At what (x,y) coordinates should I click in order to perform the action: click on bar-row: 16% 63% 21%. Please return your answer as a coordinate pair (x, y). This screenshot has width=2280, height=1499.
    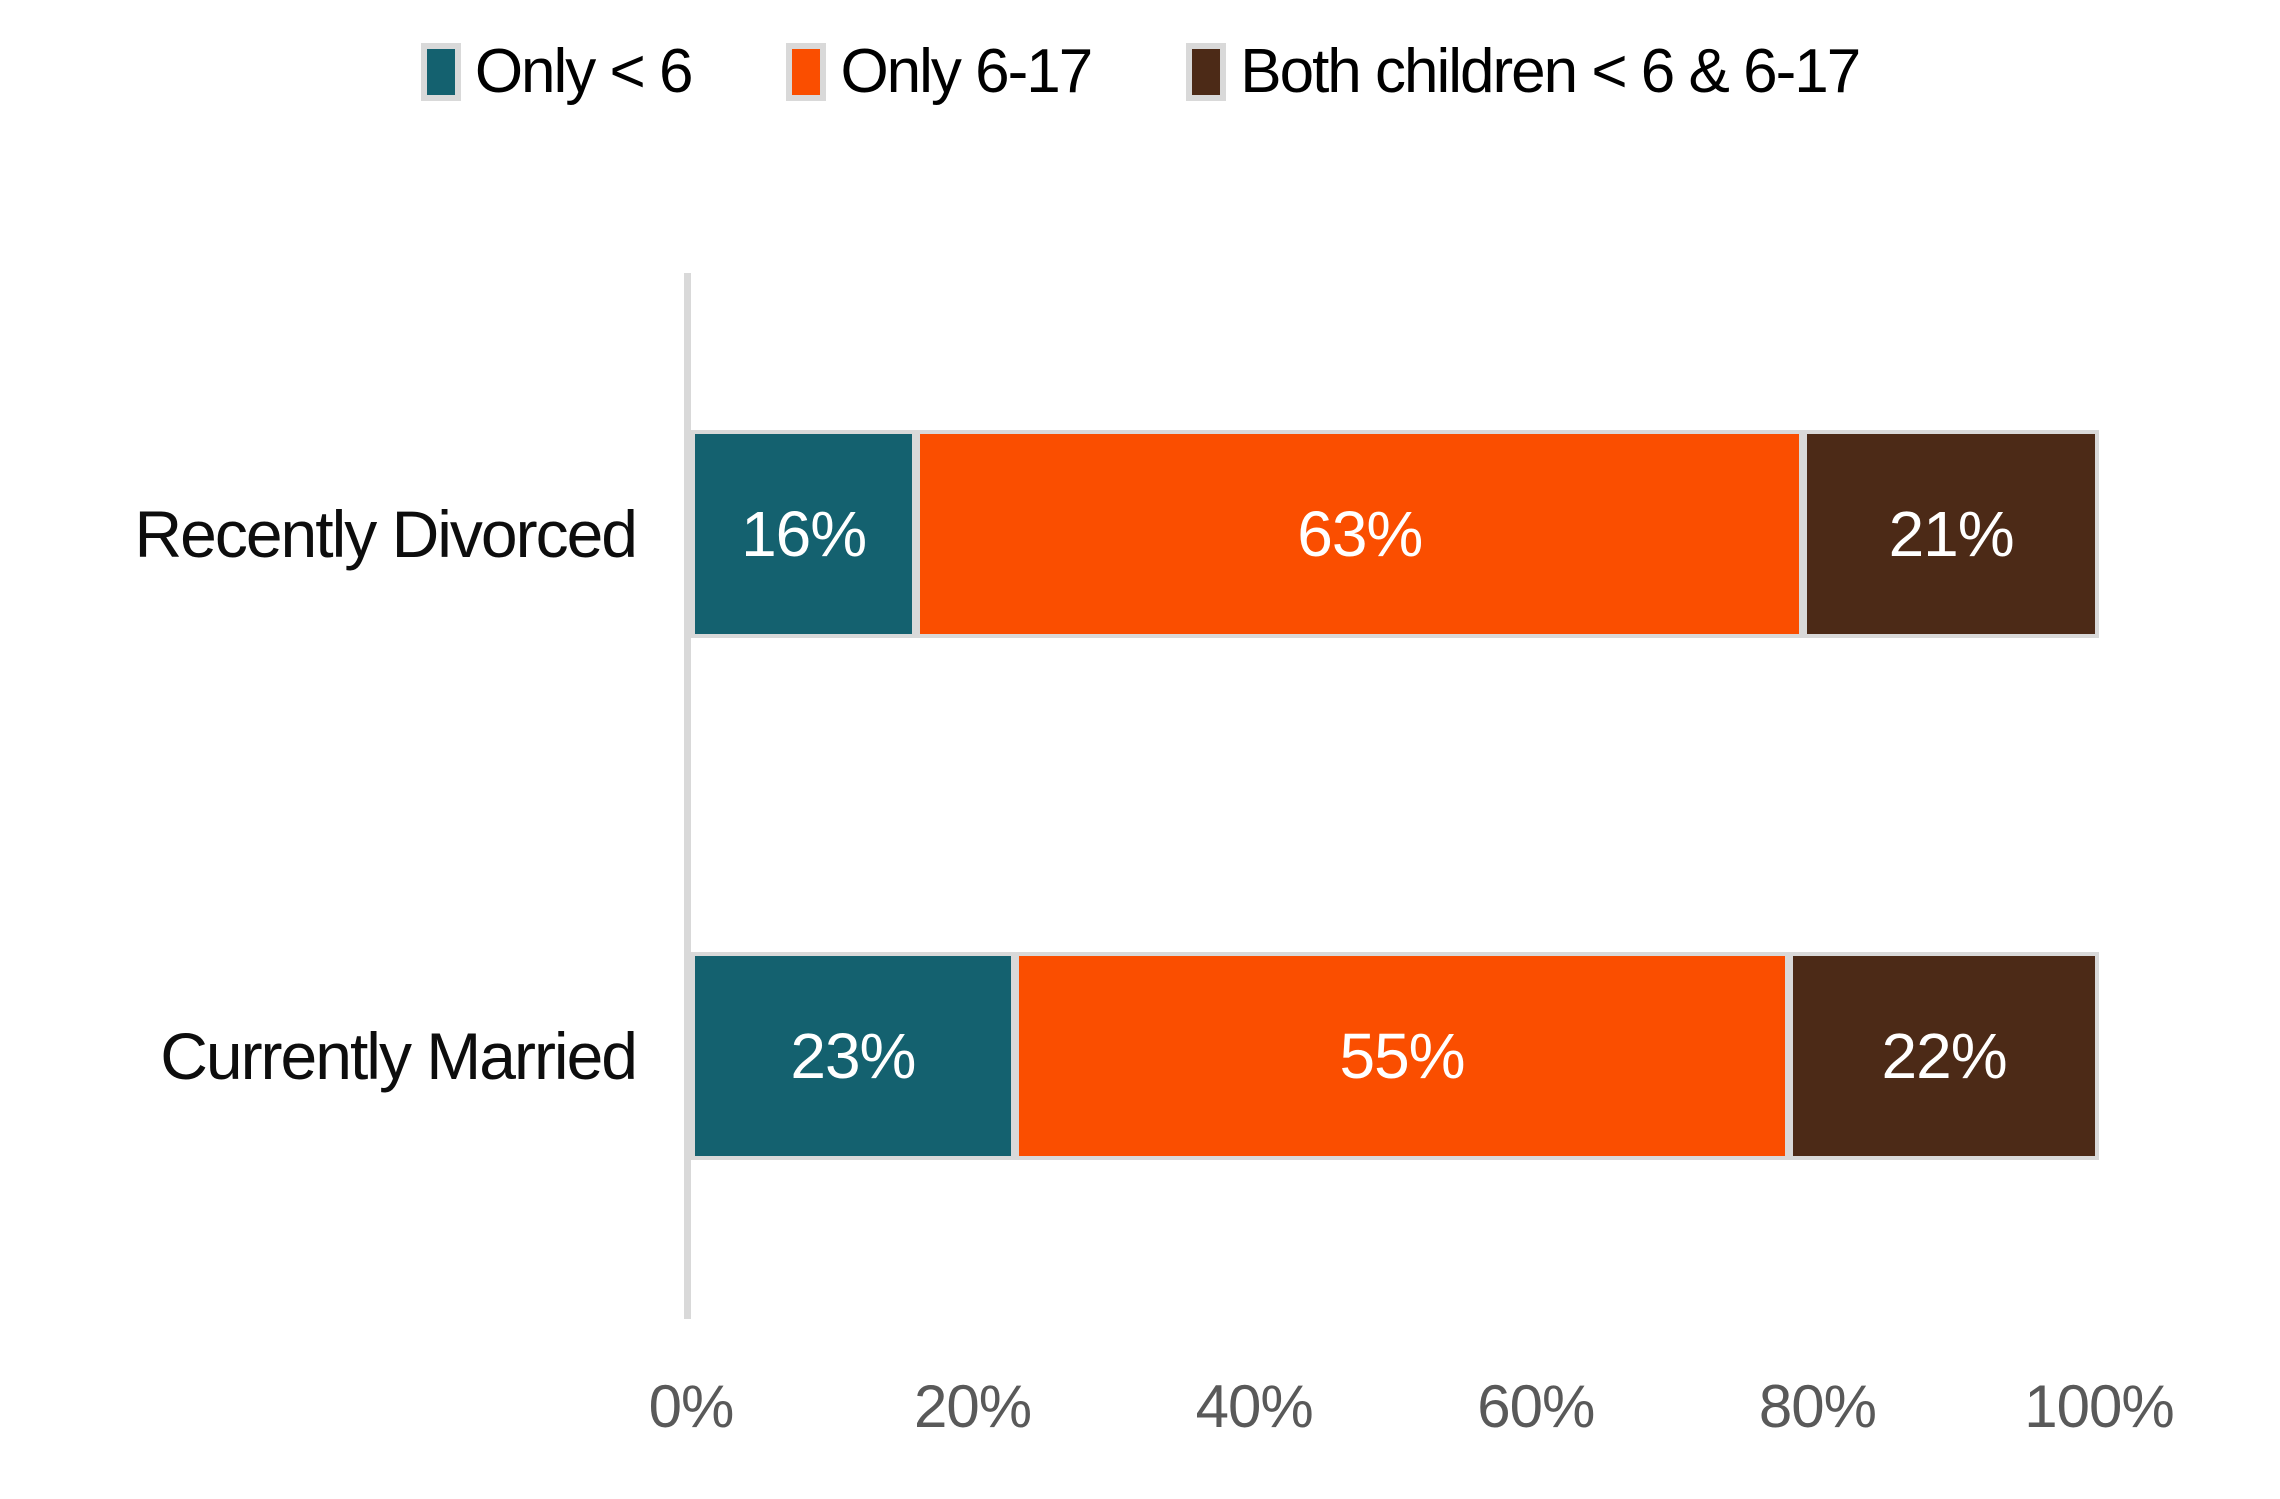
    Looking at the image, I should click on (1395, 534).